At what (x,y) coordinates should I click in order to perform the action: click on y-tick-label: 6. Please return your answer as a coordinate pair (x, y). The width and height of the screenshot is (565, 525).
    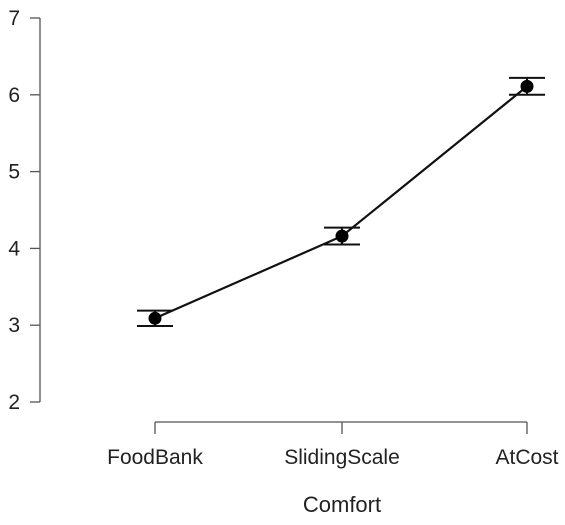
    Looking at the image, I should click on (14, 95).